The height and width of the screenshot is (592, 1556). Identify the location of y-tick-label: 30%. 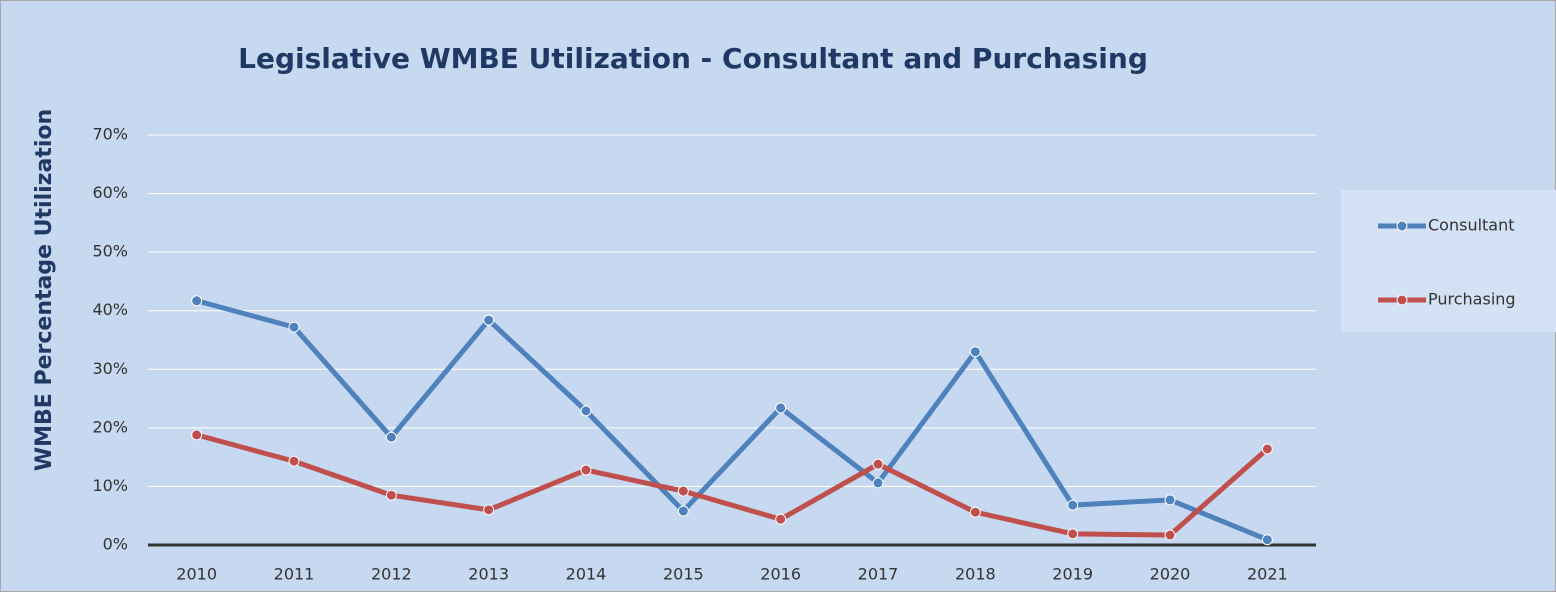
(110, 368).